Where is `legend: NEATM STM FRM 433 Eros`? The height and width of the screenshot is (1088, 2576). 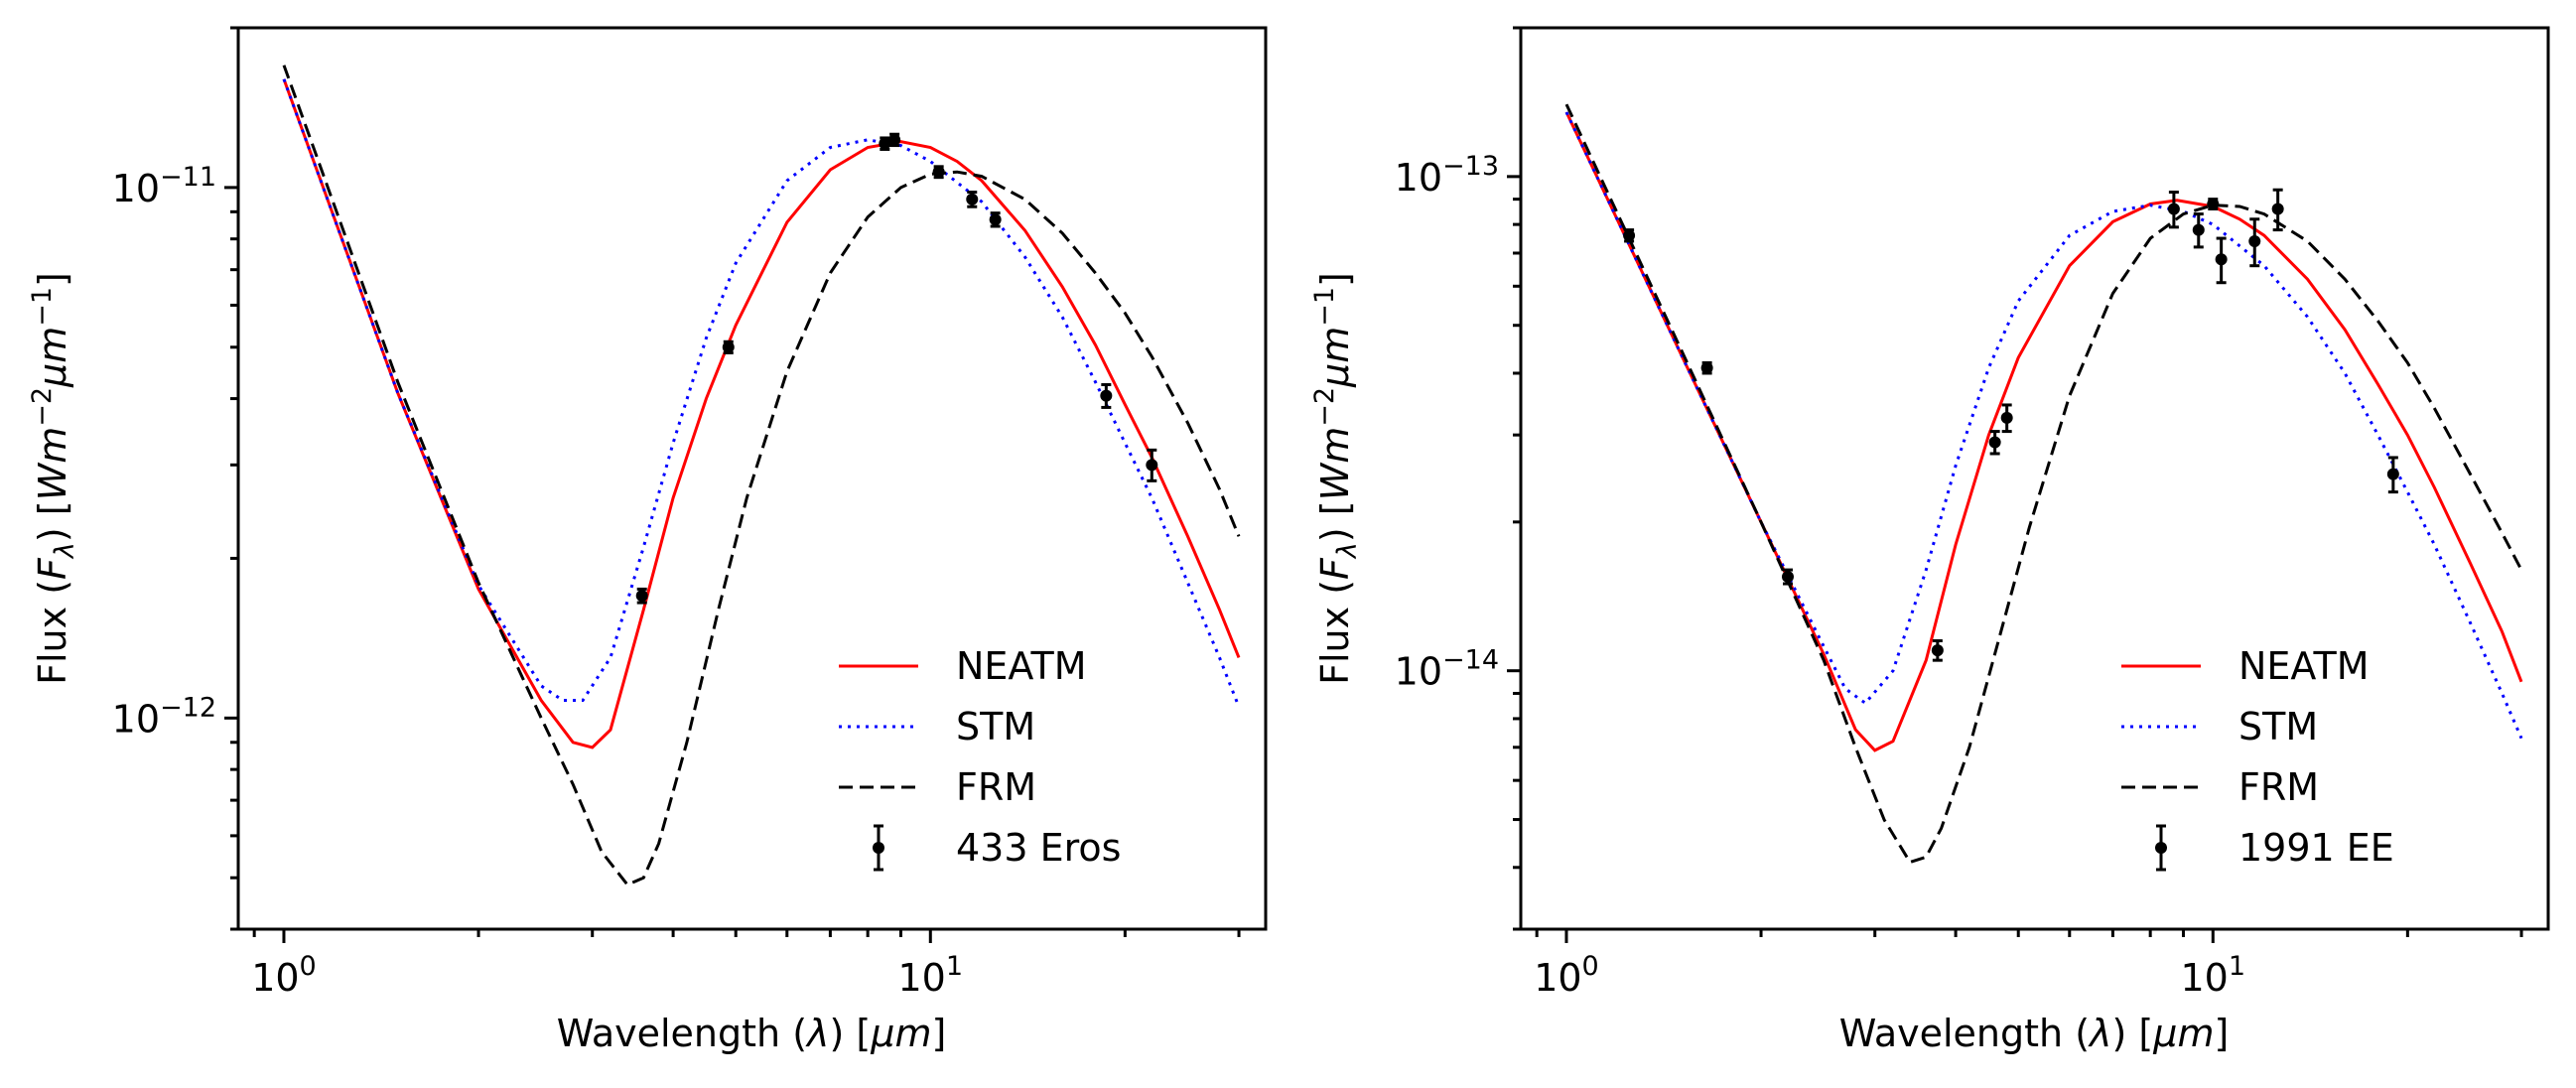
legend: NEATM STM FRM 433 Eros is located at coordinates (980, 758).